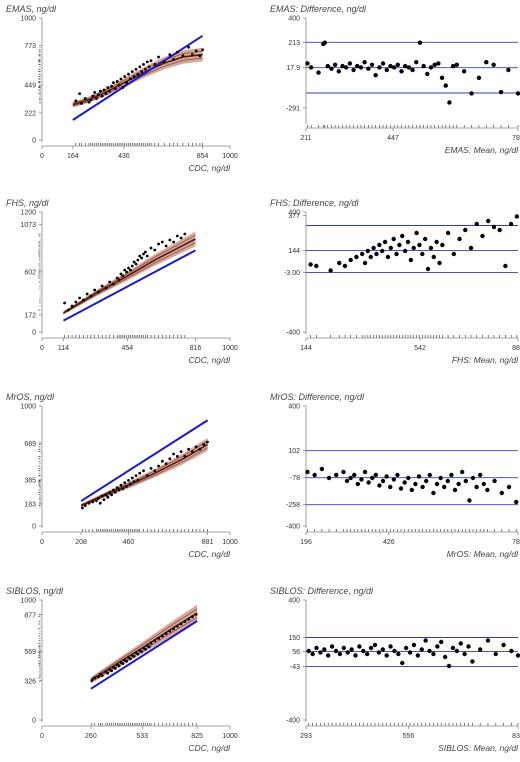 This screenshot has height=762, width=520. I want to click on y-tick-label: 0, so click(34, 333).